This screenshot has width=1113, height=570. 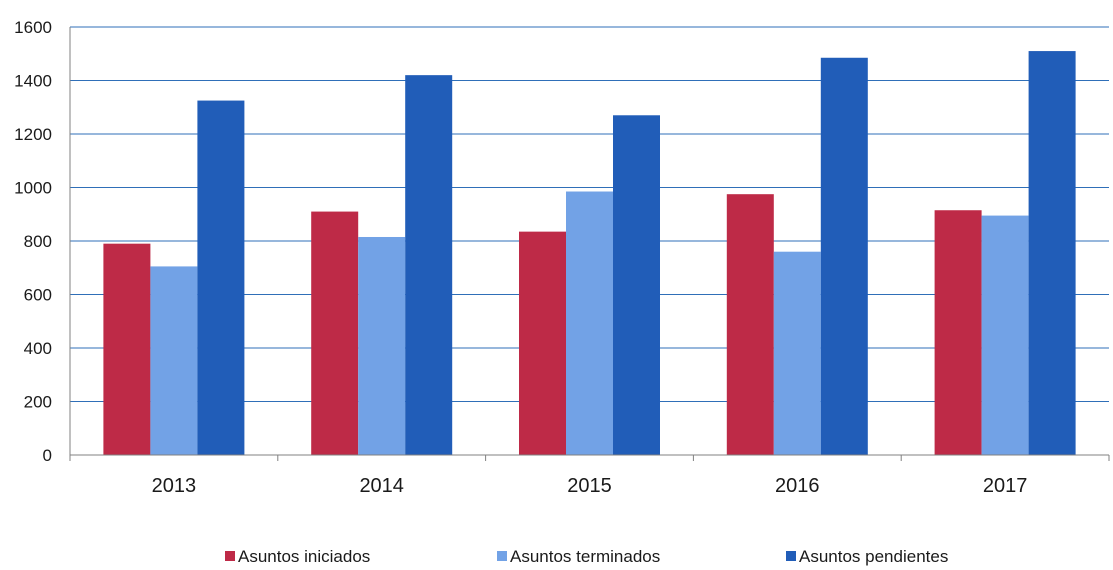 I want to click on x-tick-label: 2017, so click(x=1005, y=486).